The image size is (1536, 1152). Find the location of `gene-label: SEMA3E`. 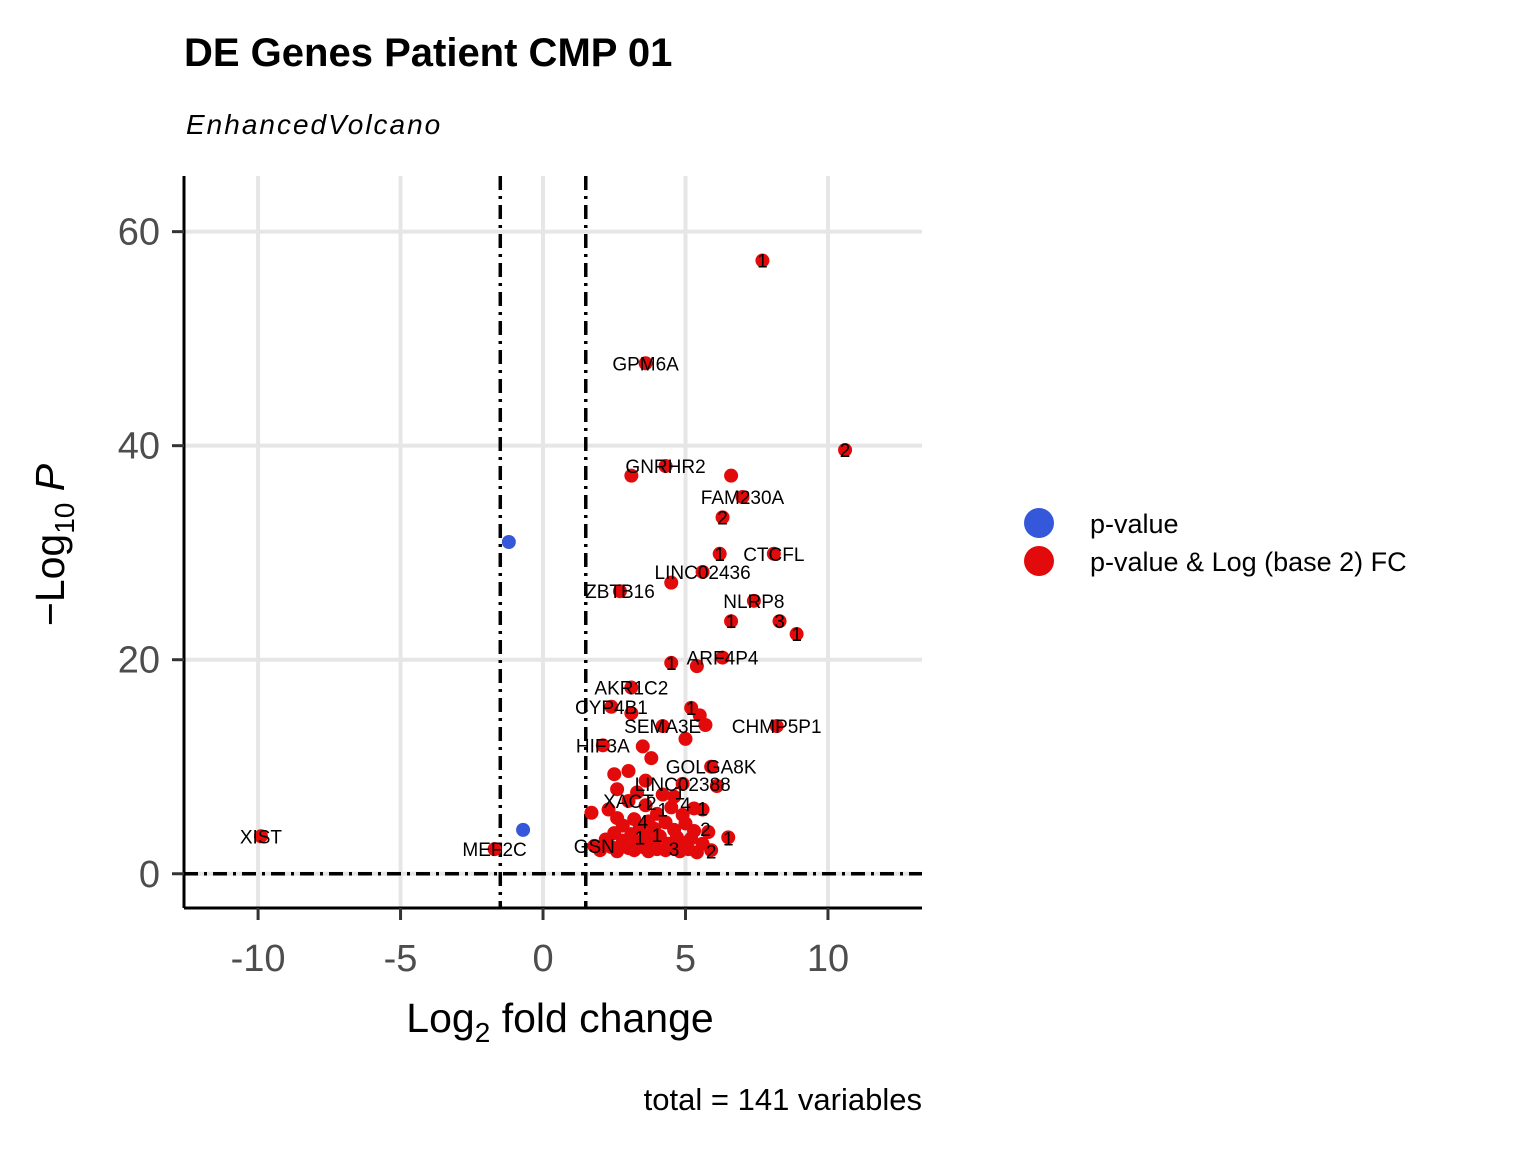

gene-label: SEMA3E is located at coordinates (662, 727).